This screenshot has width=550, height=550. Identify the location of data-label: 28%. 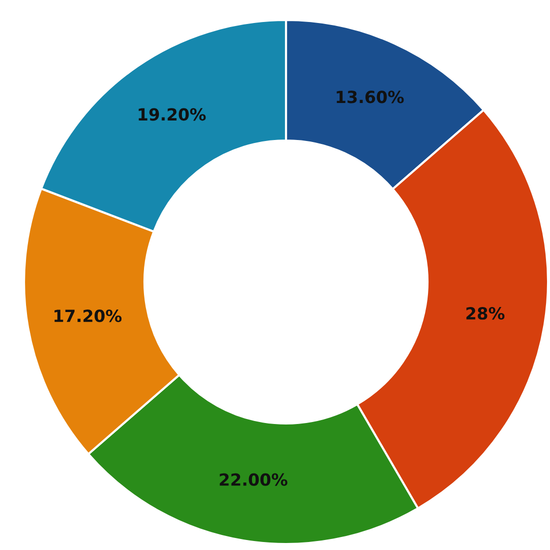
(485, 313).